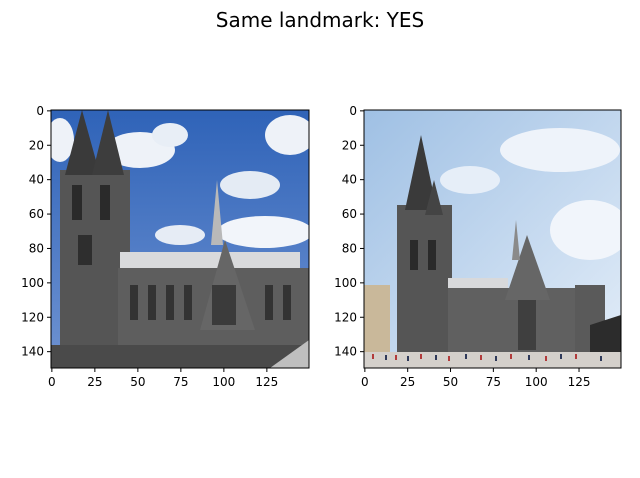  What do you see at coordinates (36, 214) in the screenshot?
I see `left-y-tick-label: 60` at bounding box center [36, 214].